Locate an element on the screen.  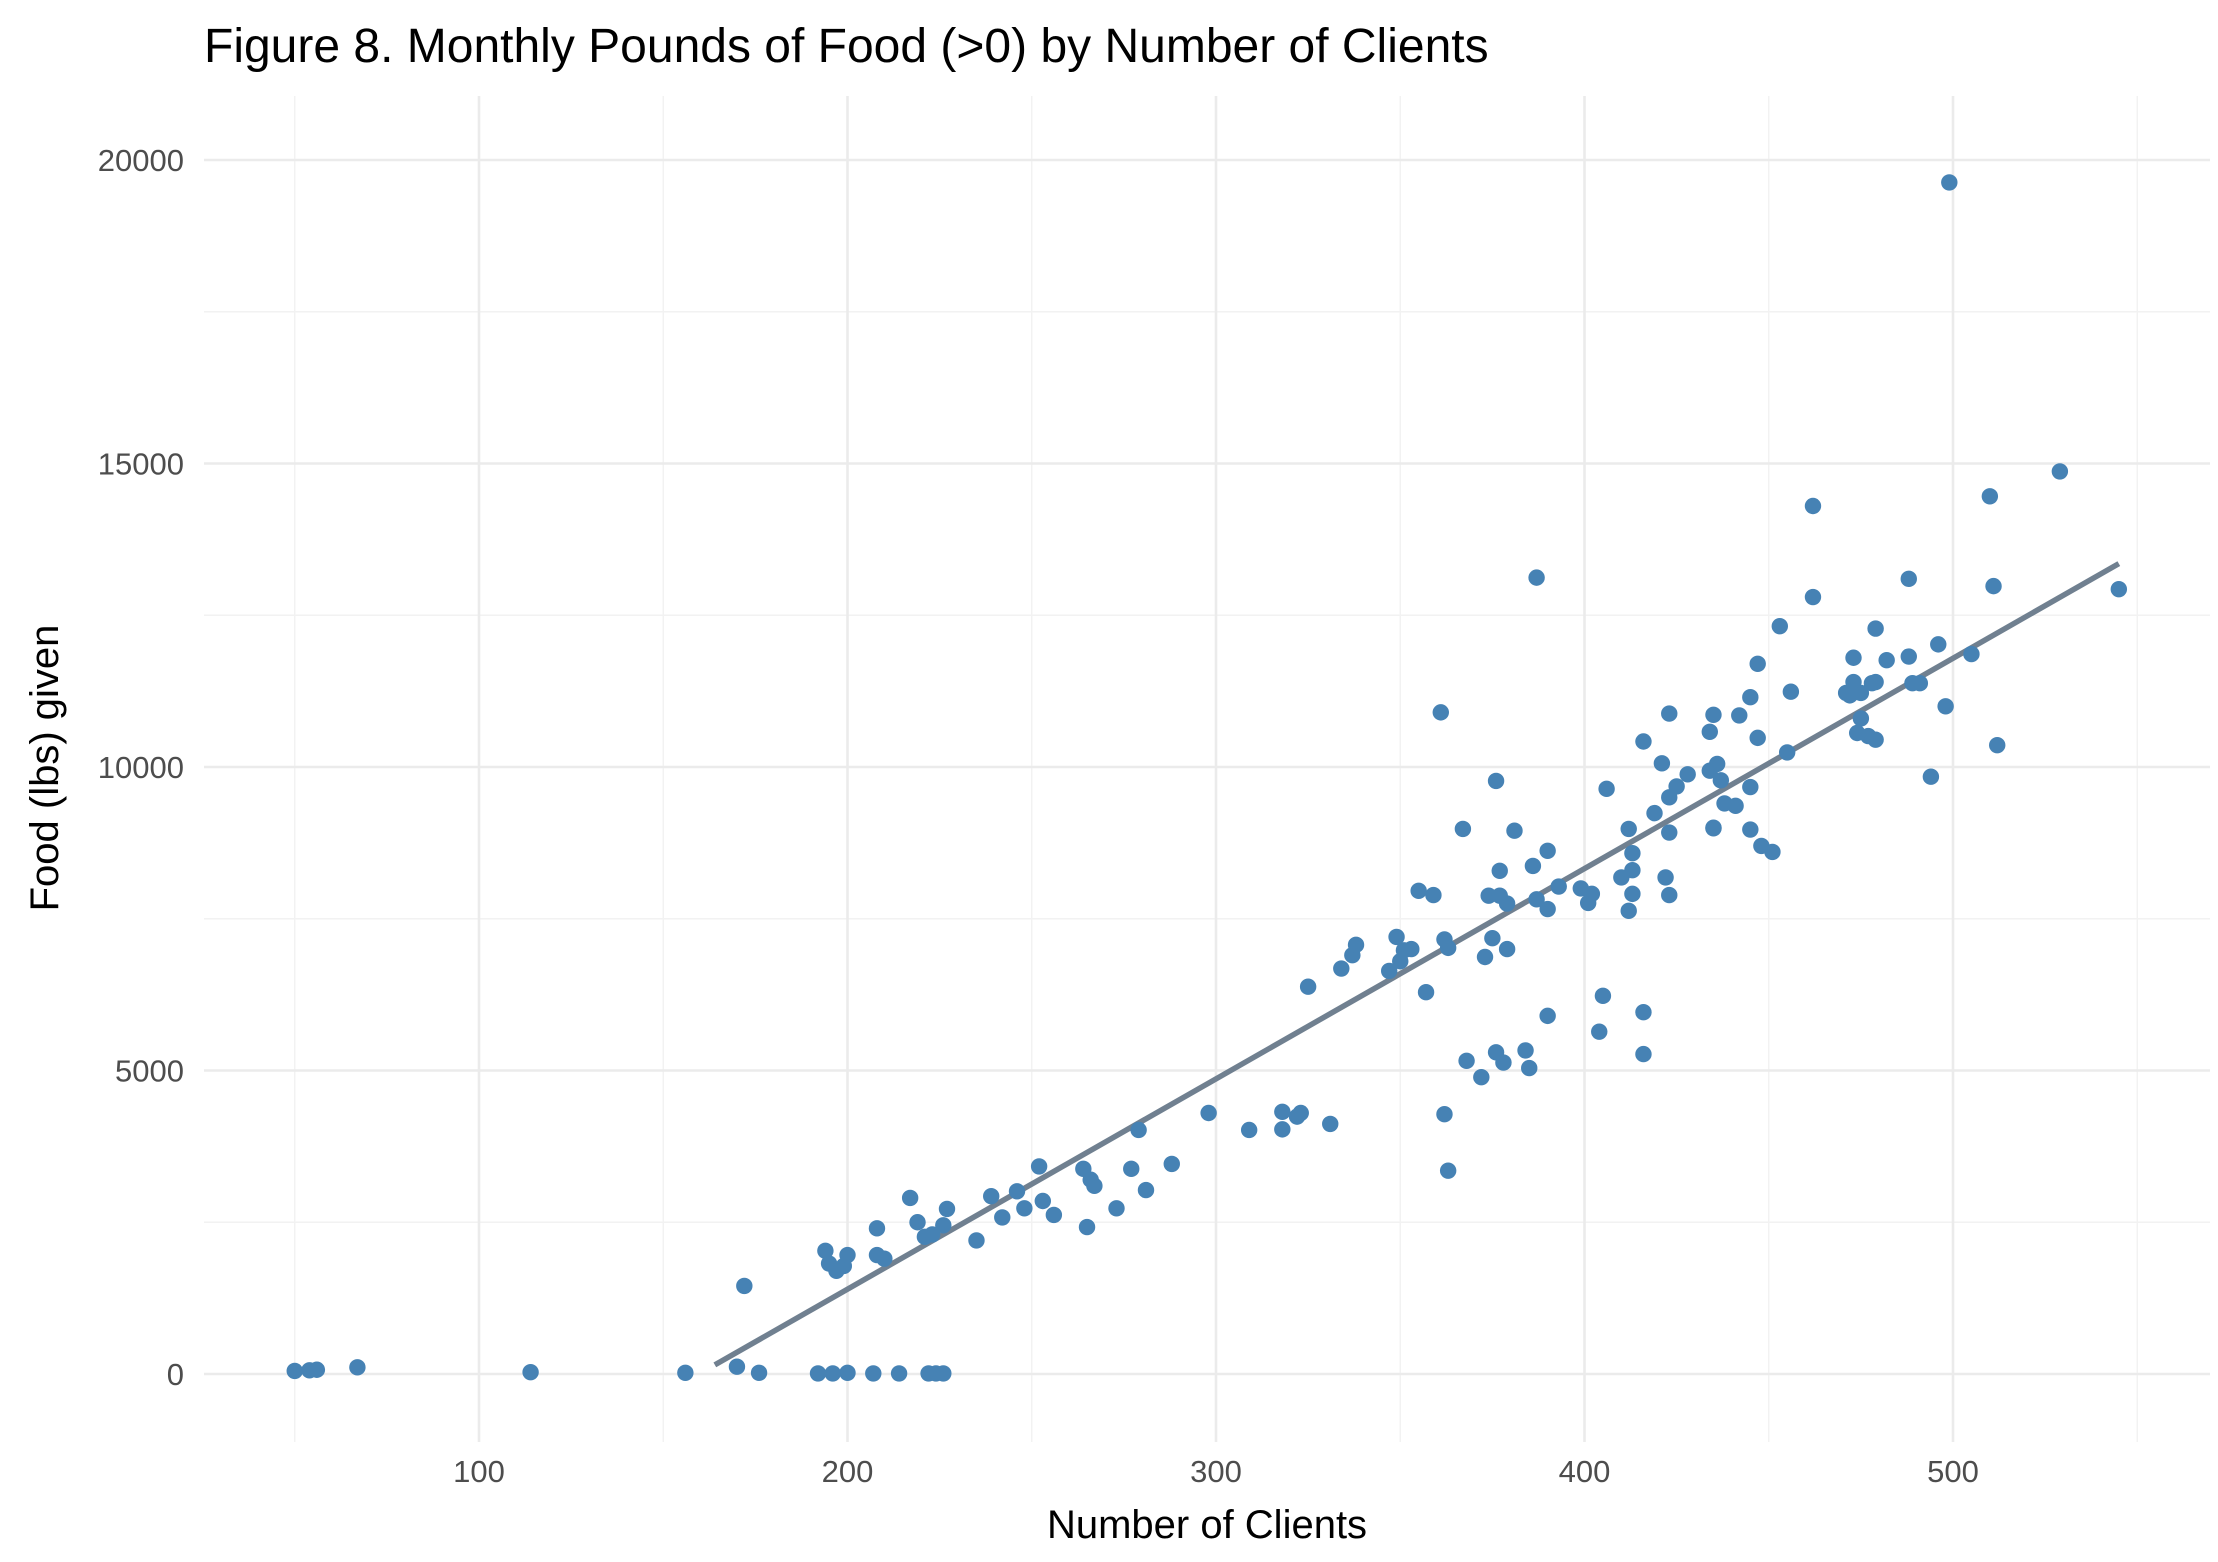
x-tick-label: 100 is located at coordinates (479, 1471).